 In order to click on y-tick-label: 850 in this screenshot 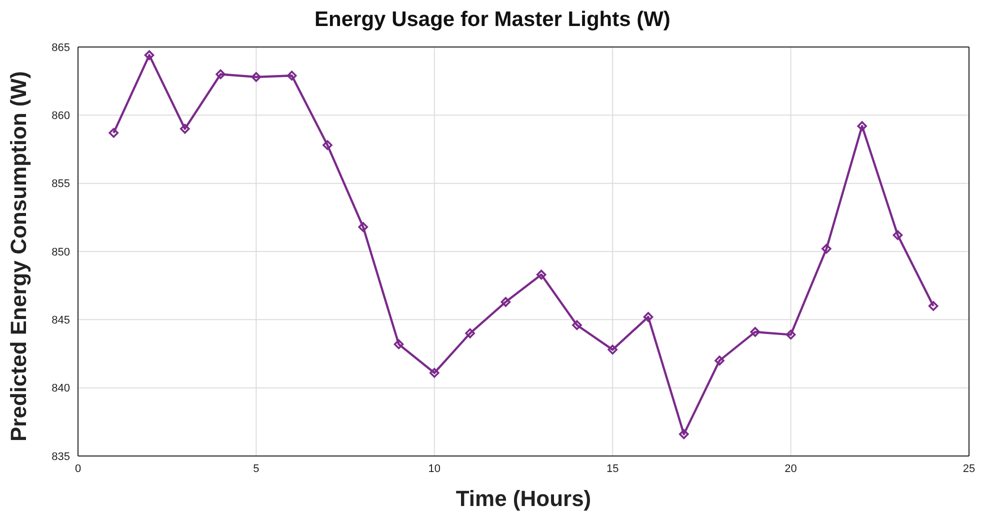, I will do `click(61, 252)`.